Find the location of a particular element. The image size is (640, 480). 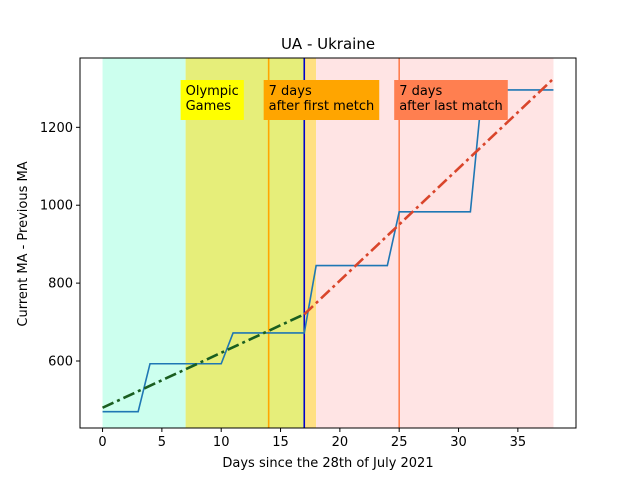

x-tick-label: 30 is located at coordinates (458, 442).